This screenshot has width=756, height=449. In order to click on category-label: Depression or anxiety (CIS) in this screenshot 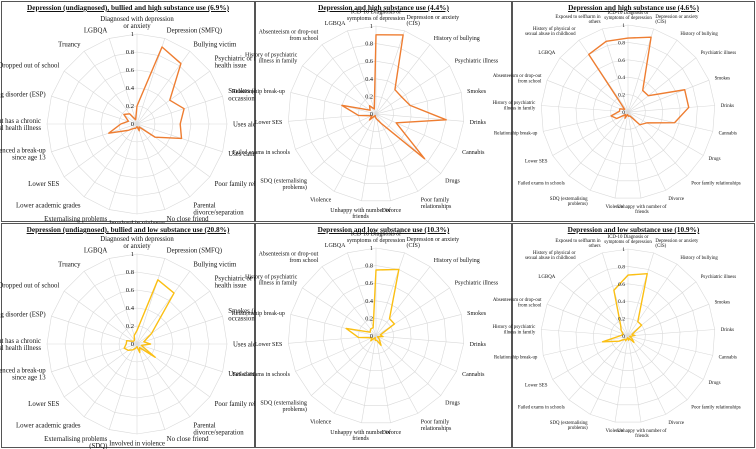, I will do `click(676, 244)`.